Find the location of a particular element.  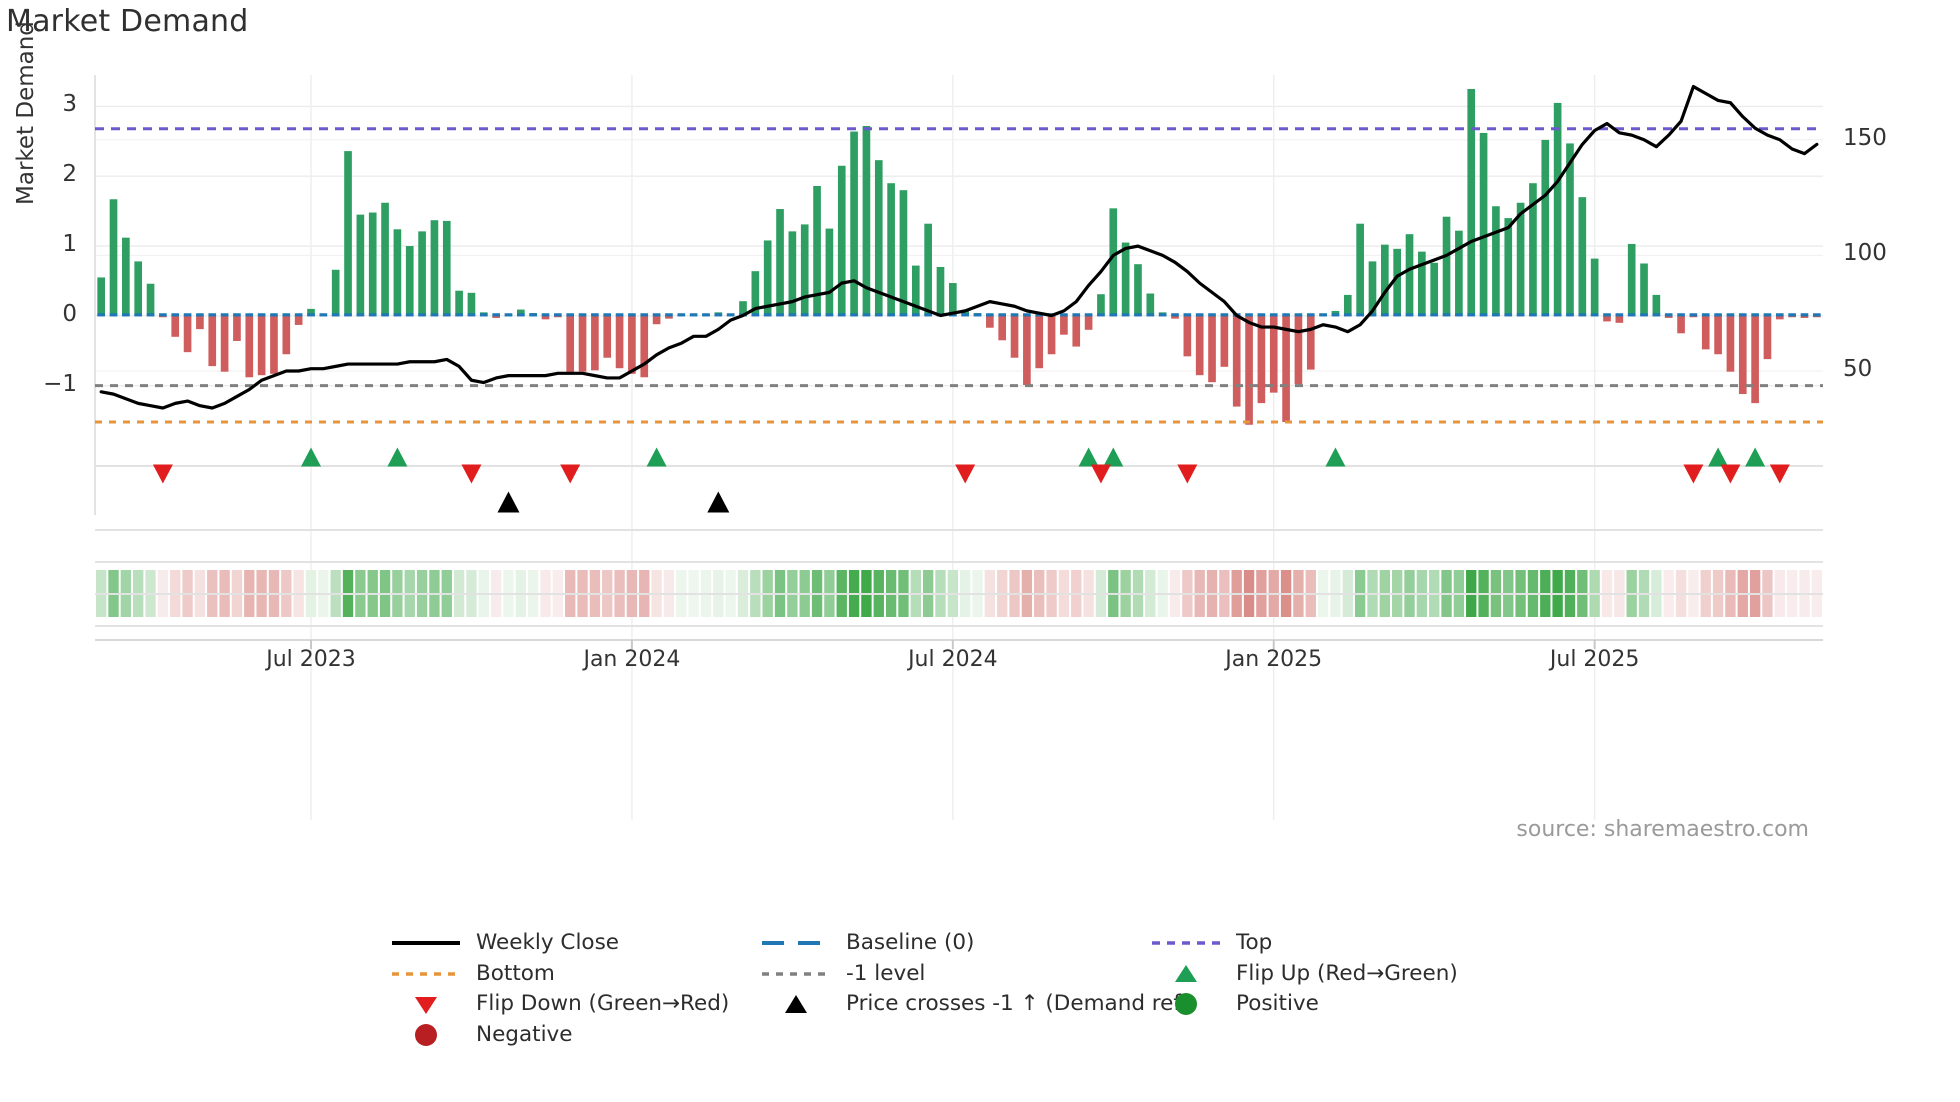

price-cross-marker is located at coordinates (508, 502).